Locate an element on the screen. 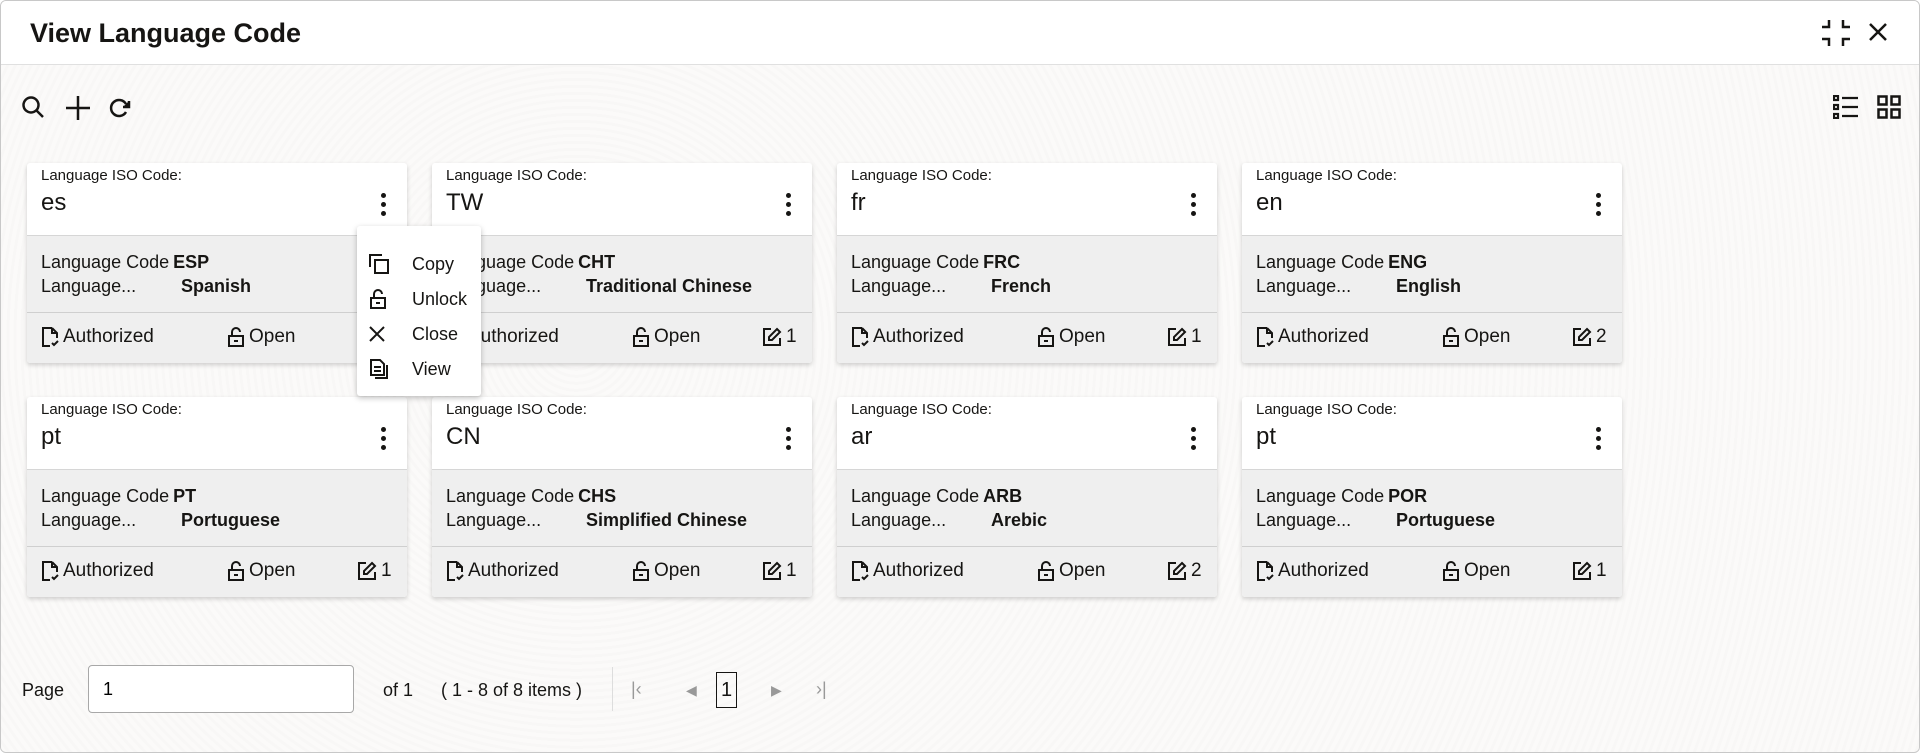  divider is located at coordinates (612, 689).